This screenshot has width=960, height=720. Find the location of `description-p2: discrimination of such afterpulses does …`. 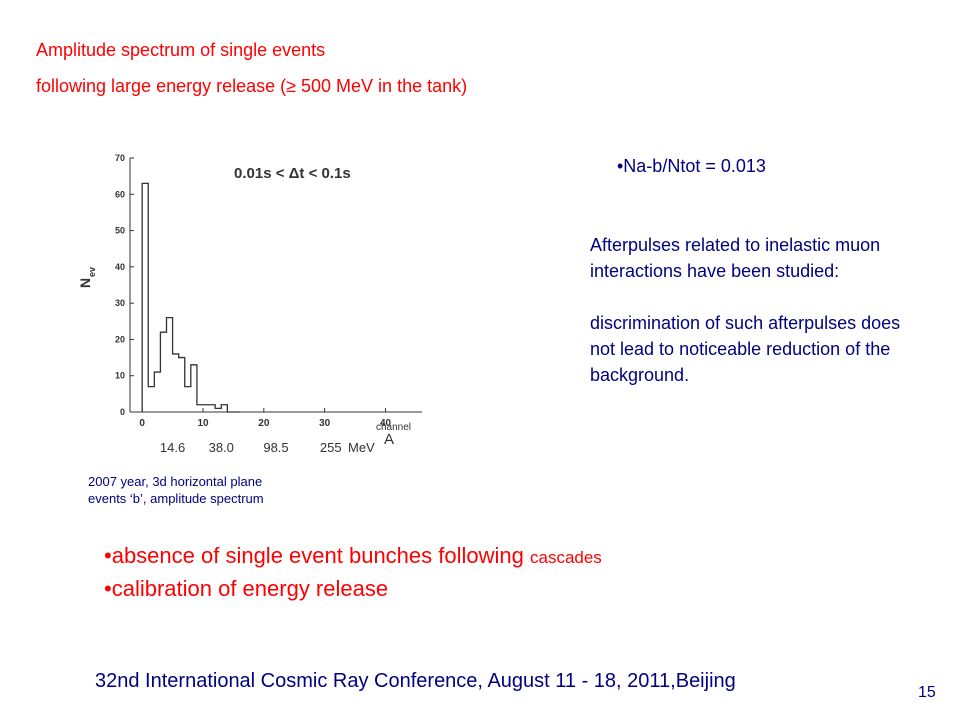

description-p2: discrimination of such afterpulses does … is located at coordinates (745, 349).